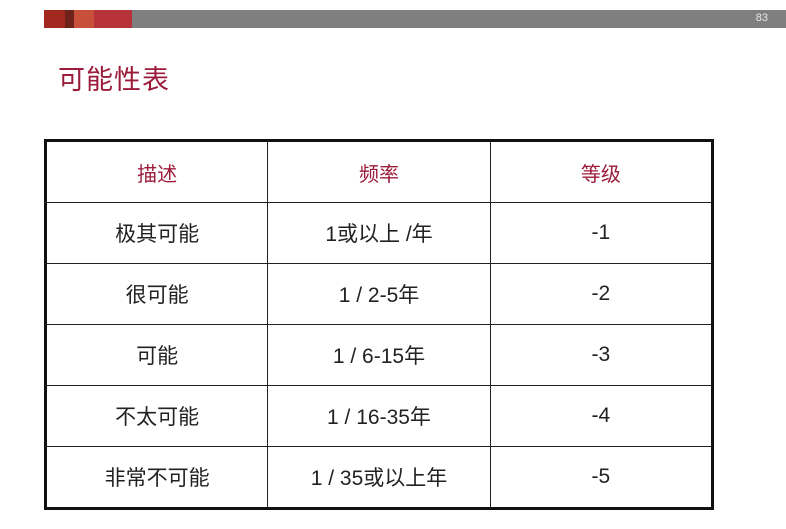 The width and height of the screenshot is (786, 529). I want to click on cell-description: 可能, so click(156, 355).